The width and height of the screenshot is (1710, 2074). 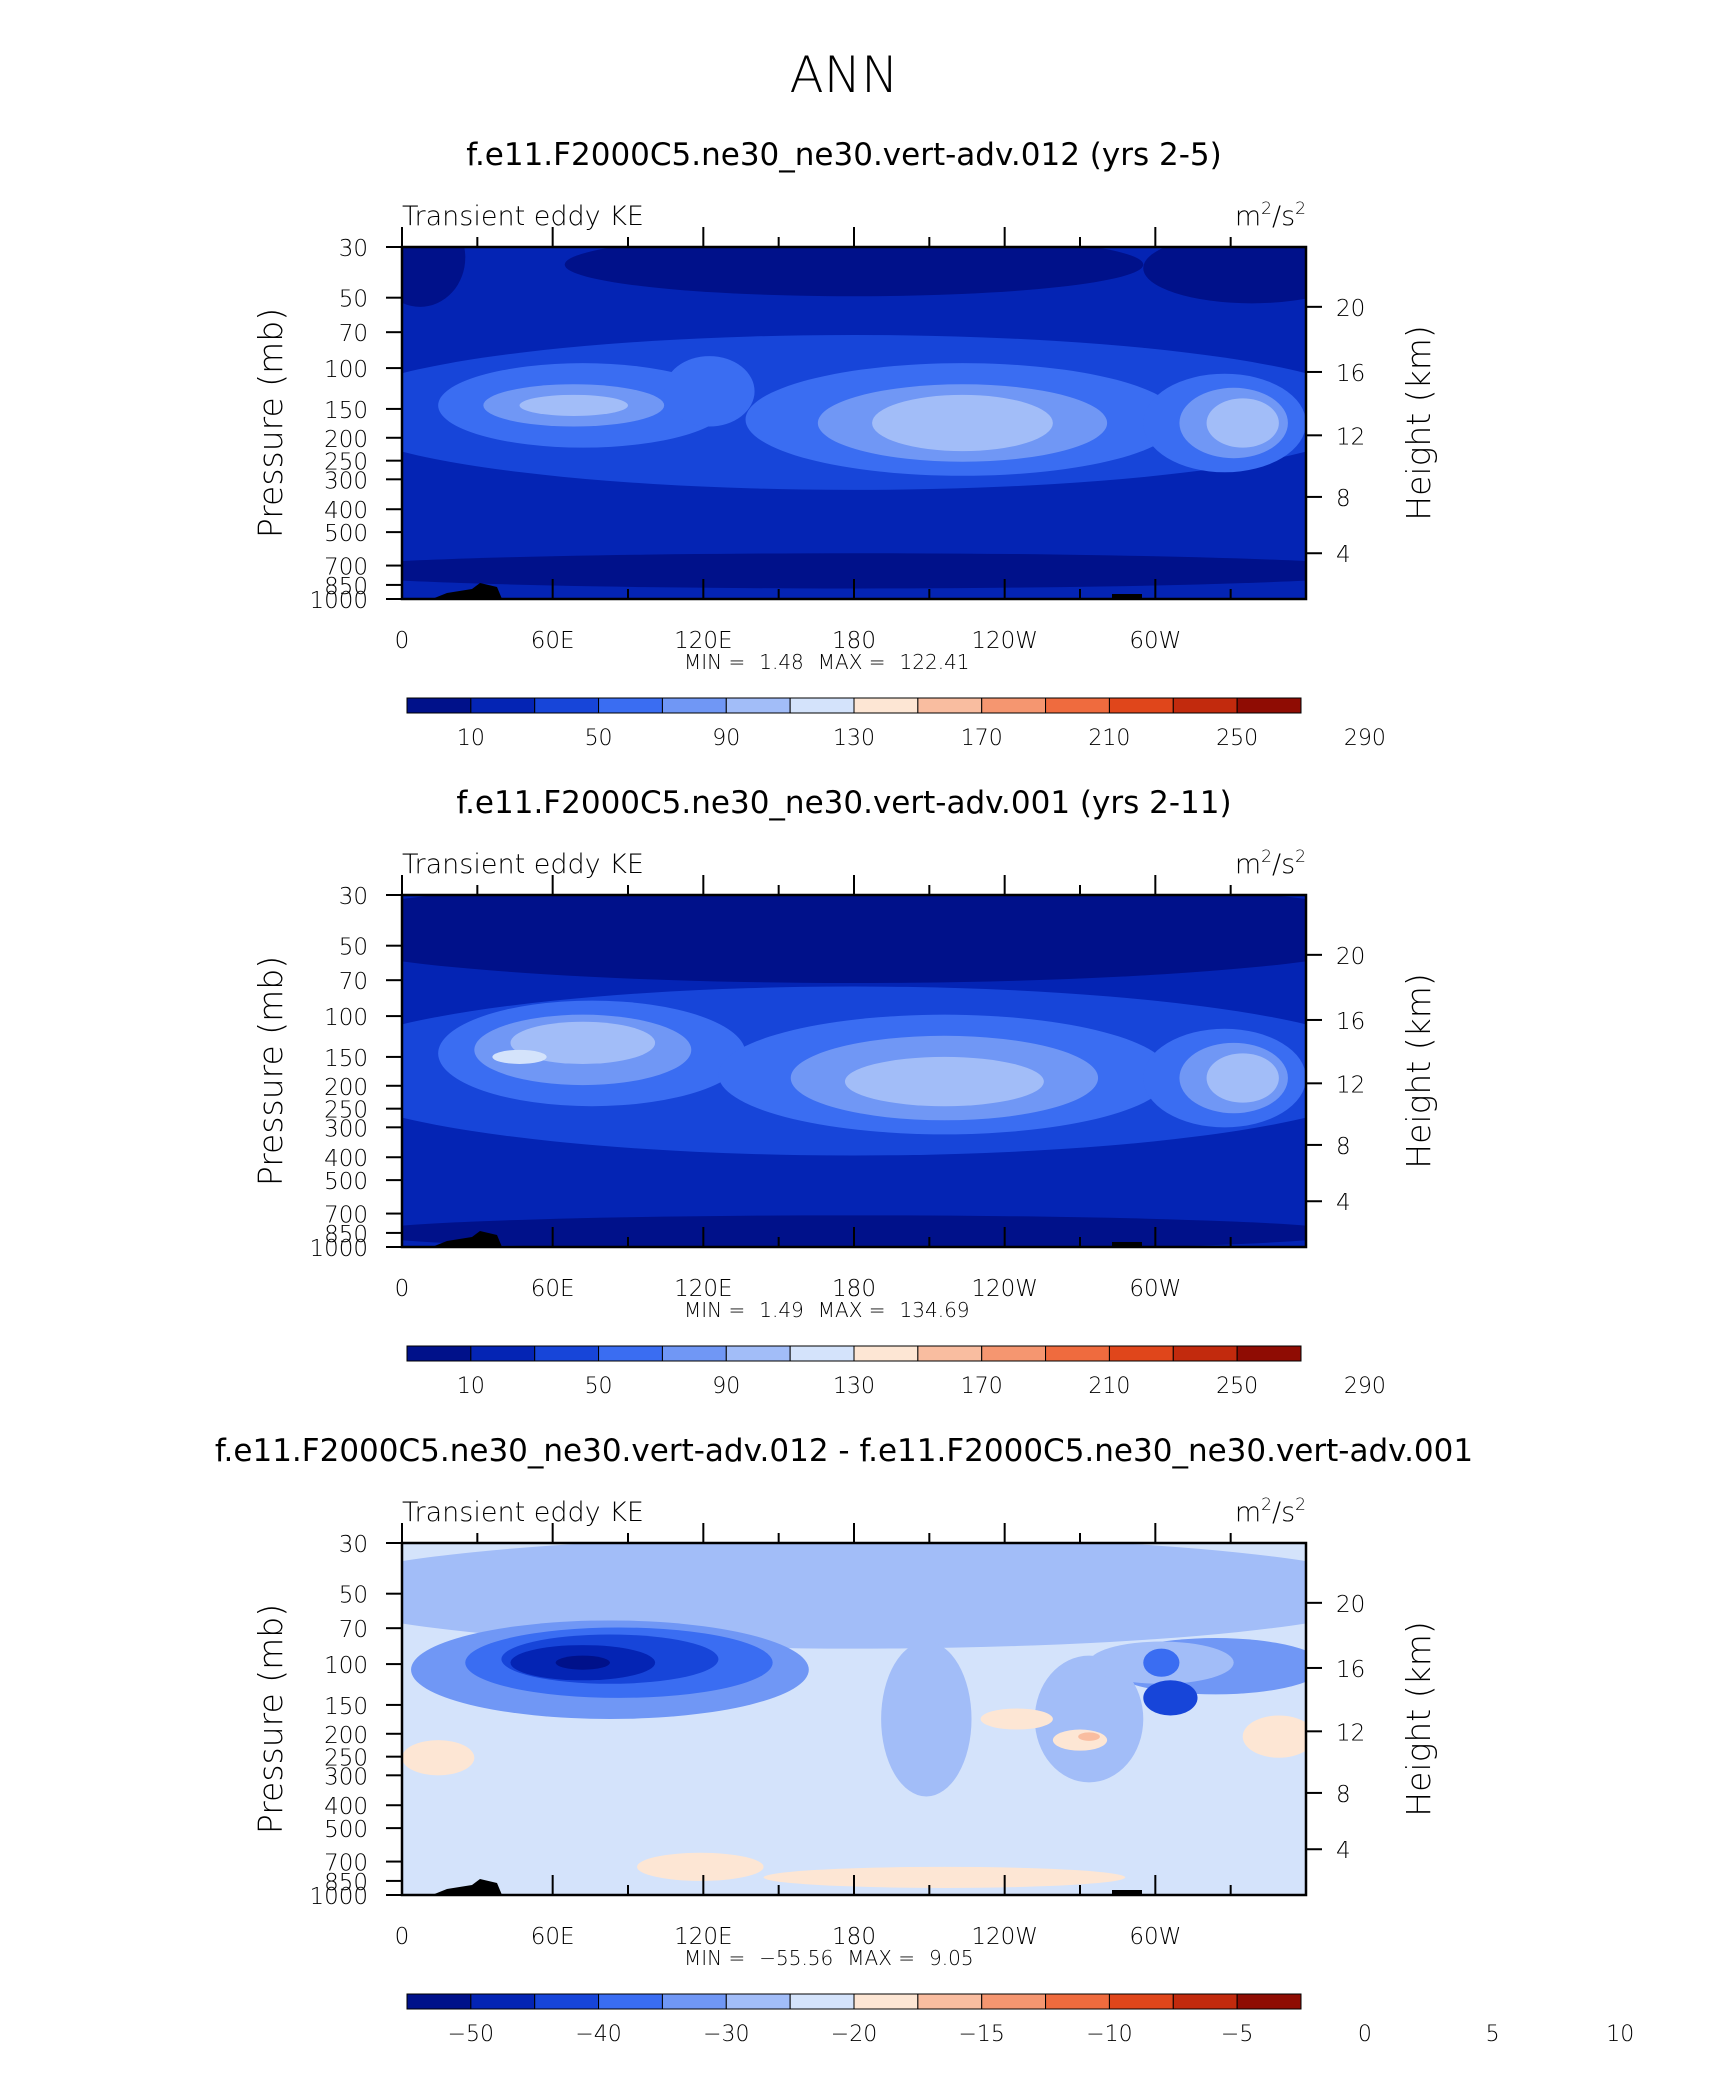 What do you see at coordinates (599, 1386) in the screenshot?
I see `colorbar-label: 50` at bounding box center [599, 1386].